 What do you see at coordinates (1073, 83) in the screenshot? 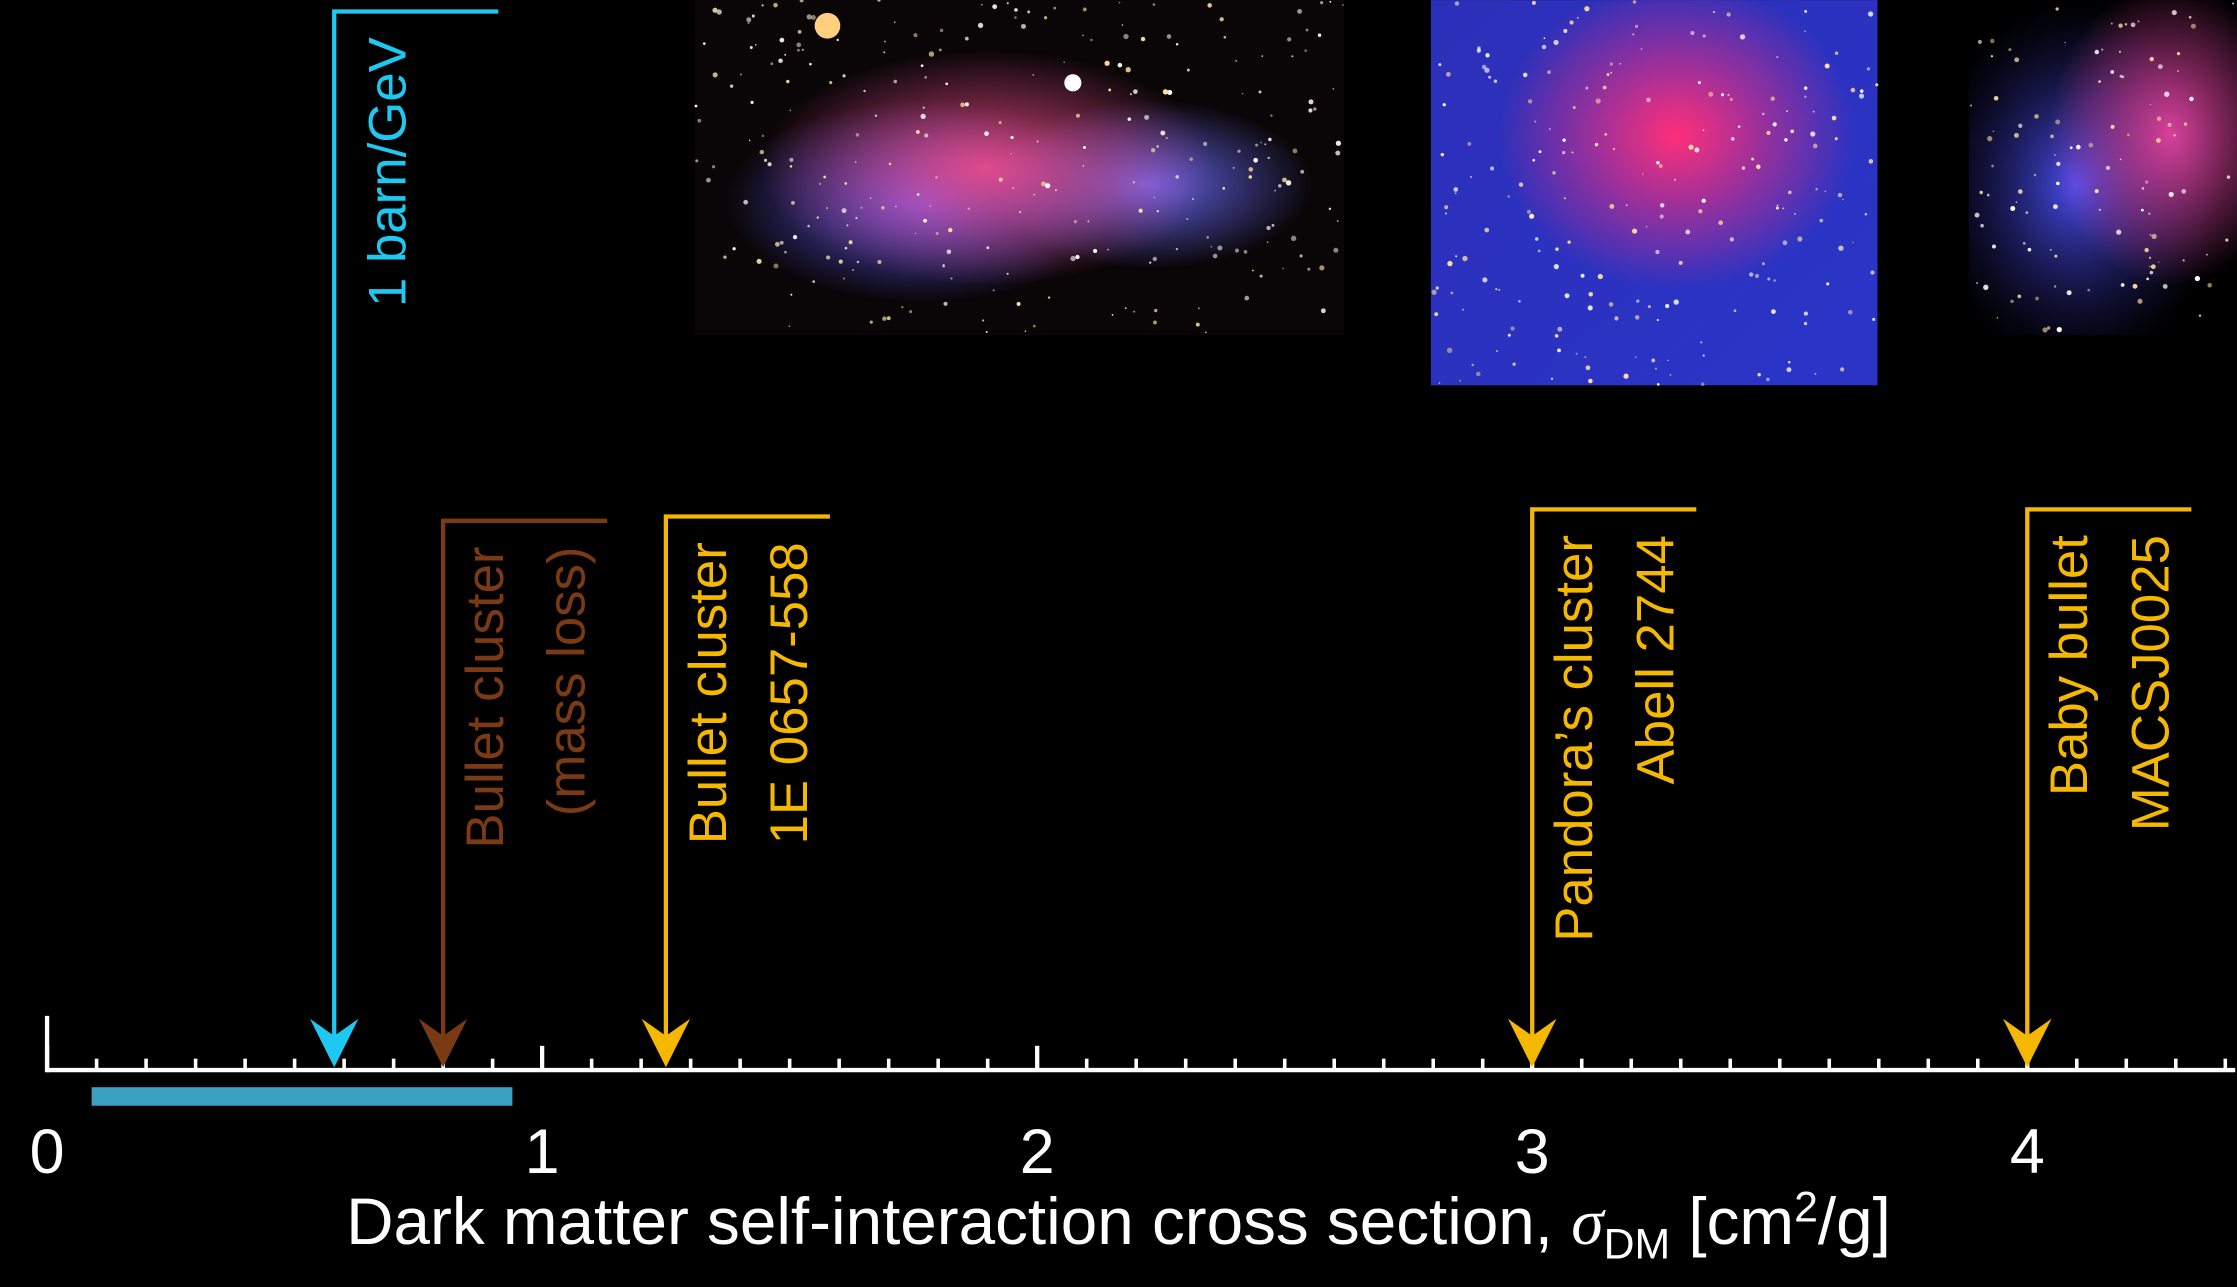
I see `bright-star` at bounding box center [1073, 83].